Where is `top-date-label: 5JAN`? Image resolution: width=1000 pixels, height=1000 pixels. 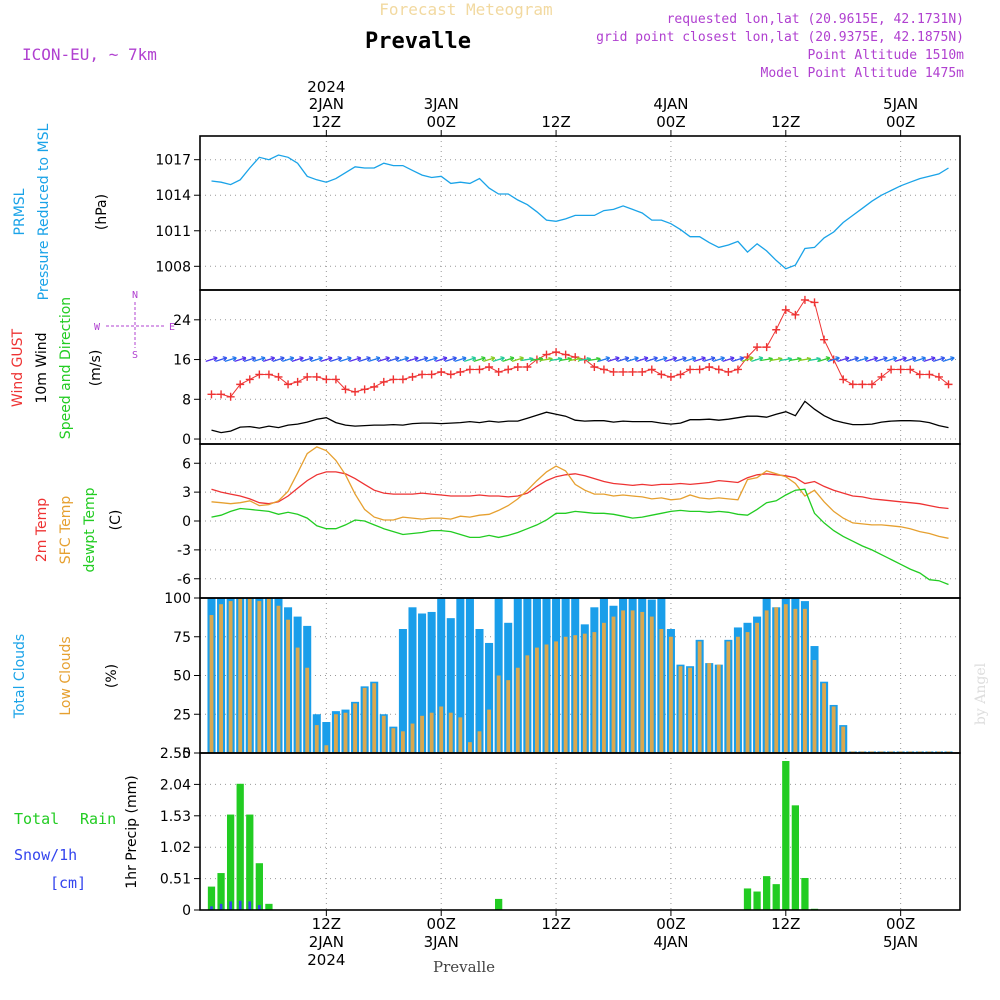 top-date-label: 5JAN is located at coordinates (900, 104).